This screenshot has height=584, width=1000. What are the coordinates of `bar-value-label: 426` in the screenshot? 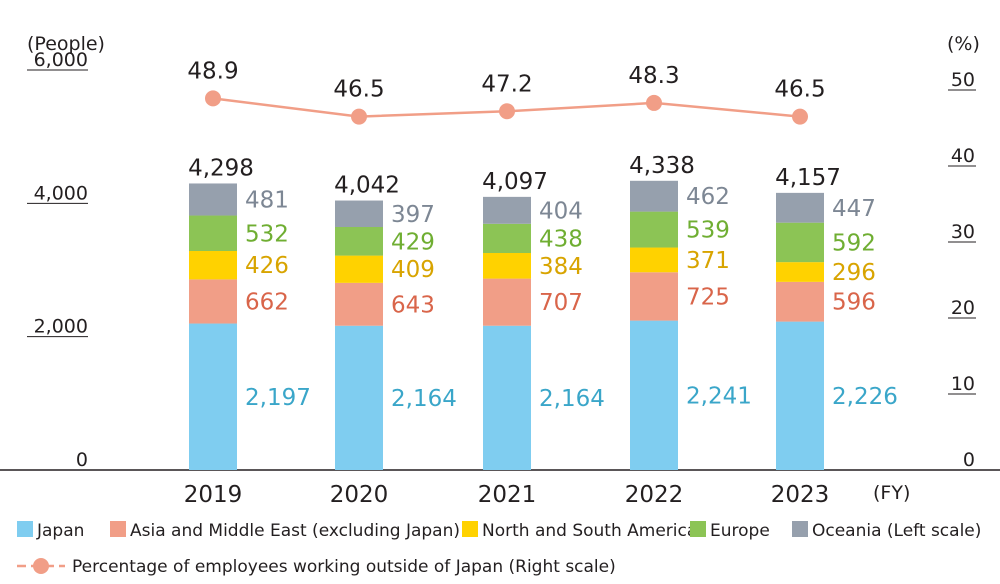 It's located at (267, 266).